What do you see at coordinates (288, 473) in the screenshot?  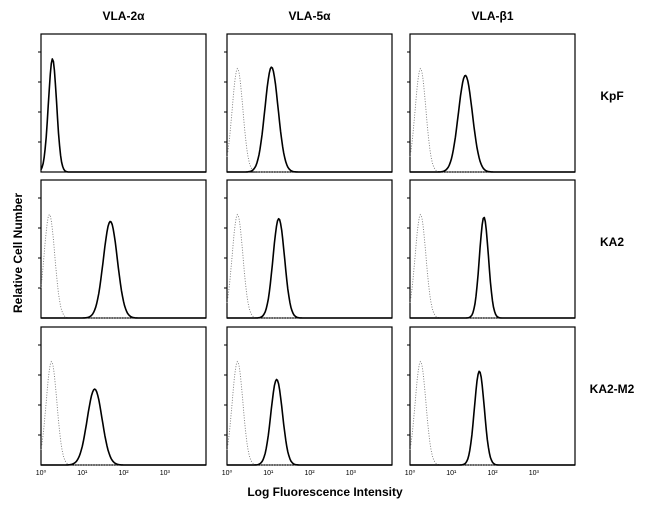 I see `x-tick-labels: 10⁰ 10¹ 10² 10³ 10⁰ 10¹ 10² 10³ 10⁰ 10¹ 10² 10³` at bounding box center [288, 473].